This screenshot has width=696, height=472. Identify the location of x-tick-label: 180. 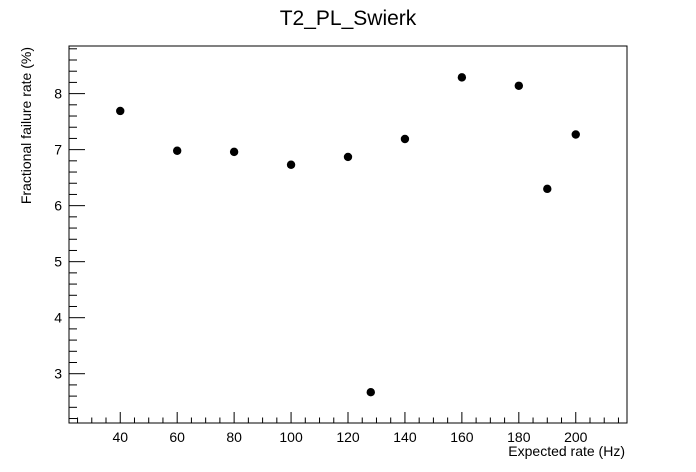
(519, 437).